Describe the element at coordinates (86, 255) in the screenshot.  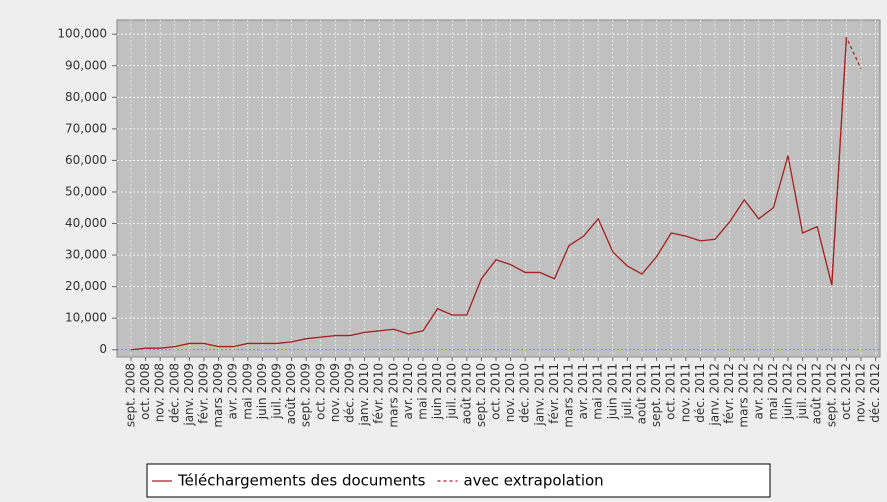
I see `y-tick-label: 30,000` at that location.